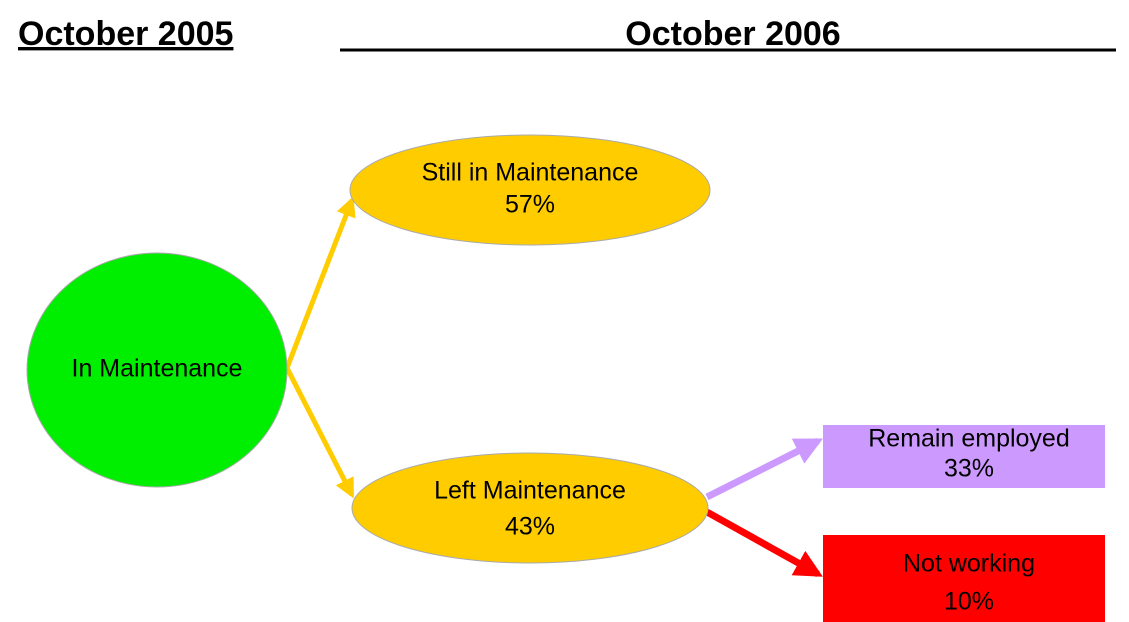  I want to click on node-label: Still in Maintenance, so click(530, 173).